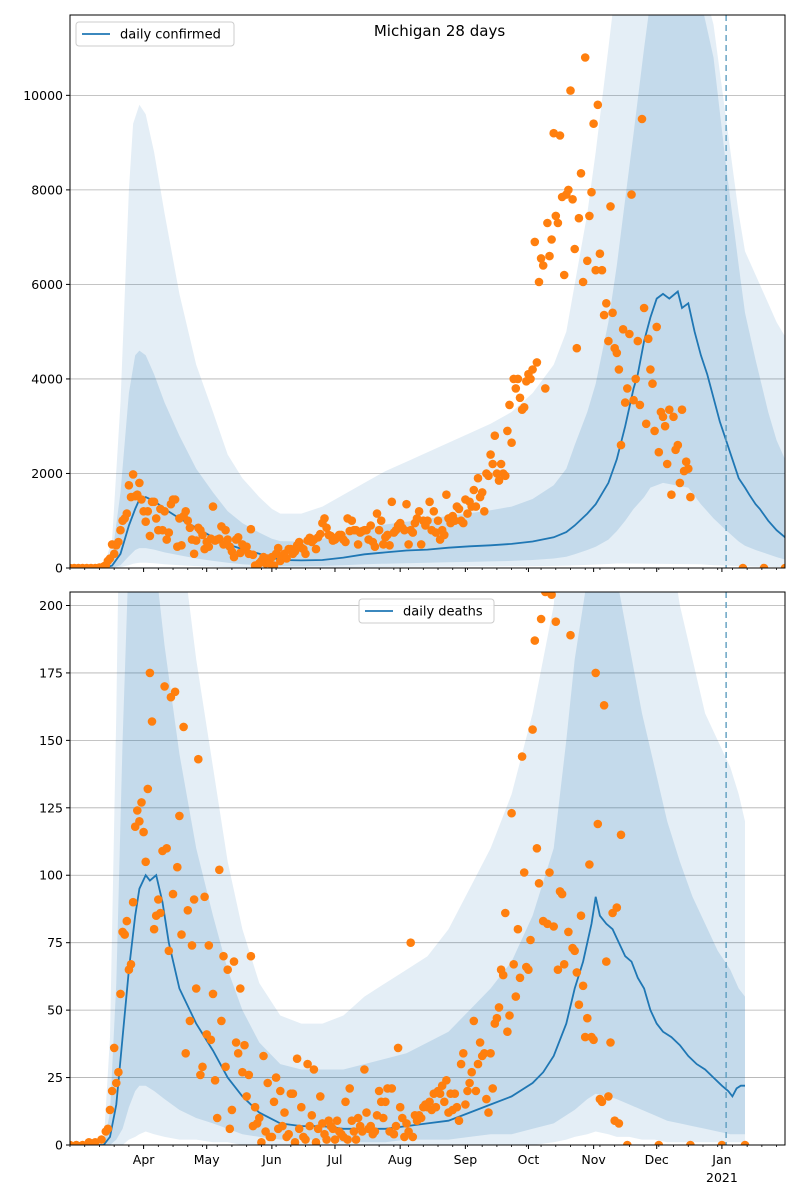 The width and height of the screenshot is (800, 1204). What do you see at coordinates (466, 1159) in the screenshot?
I see `x-tick-label: Sep` at bounding box center [466, 1159].